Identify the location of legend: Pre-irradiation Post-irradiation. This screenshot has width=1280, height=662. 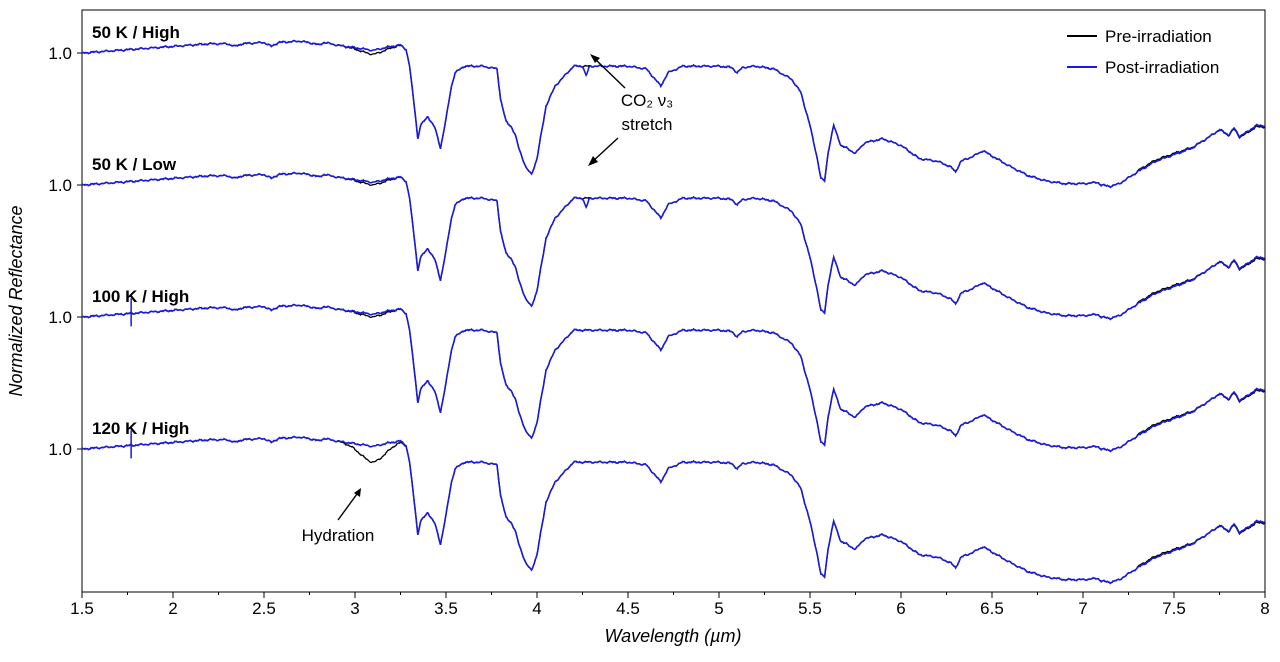
(1143, 52).